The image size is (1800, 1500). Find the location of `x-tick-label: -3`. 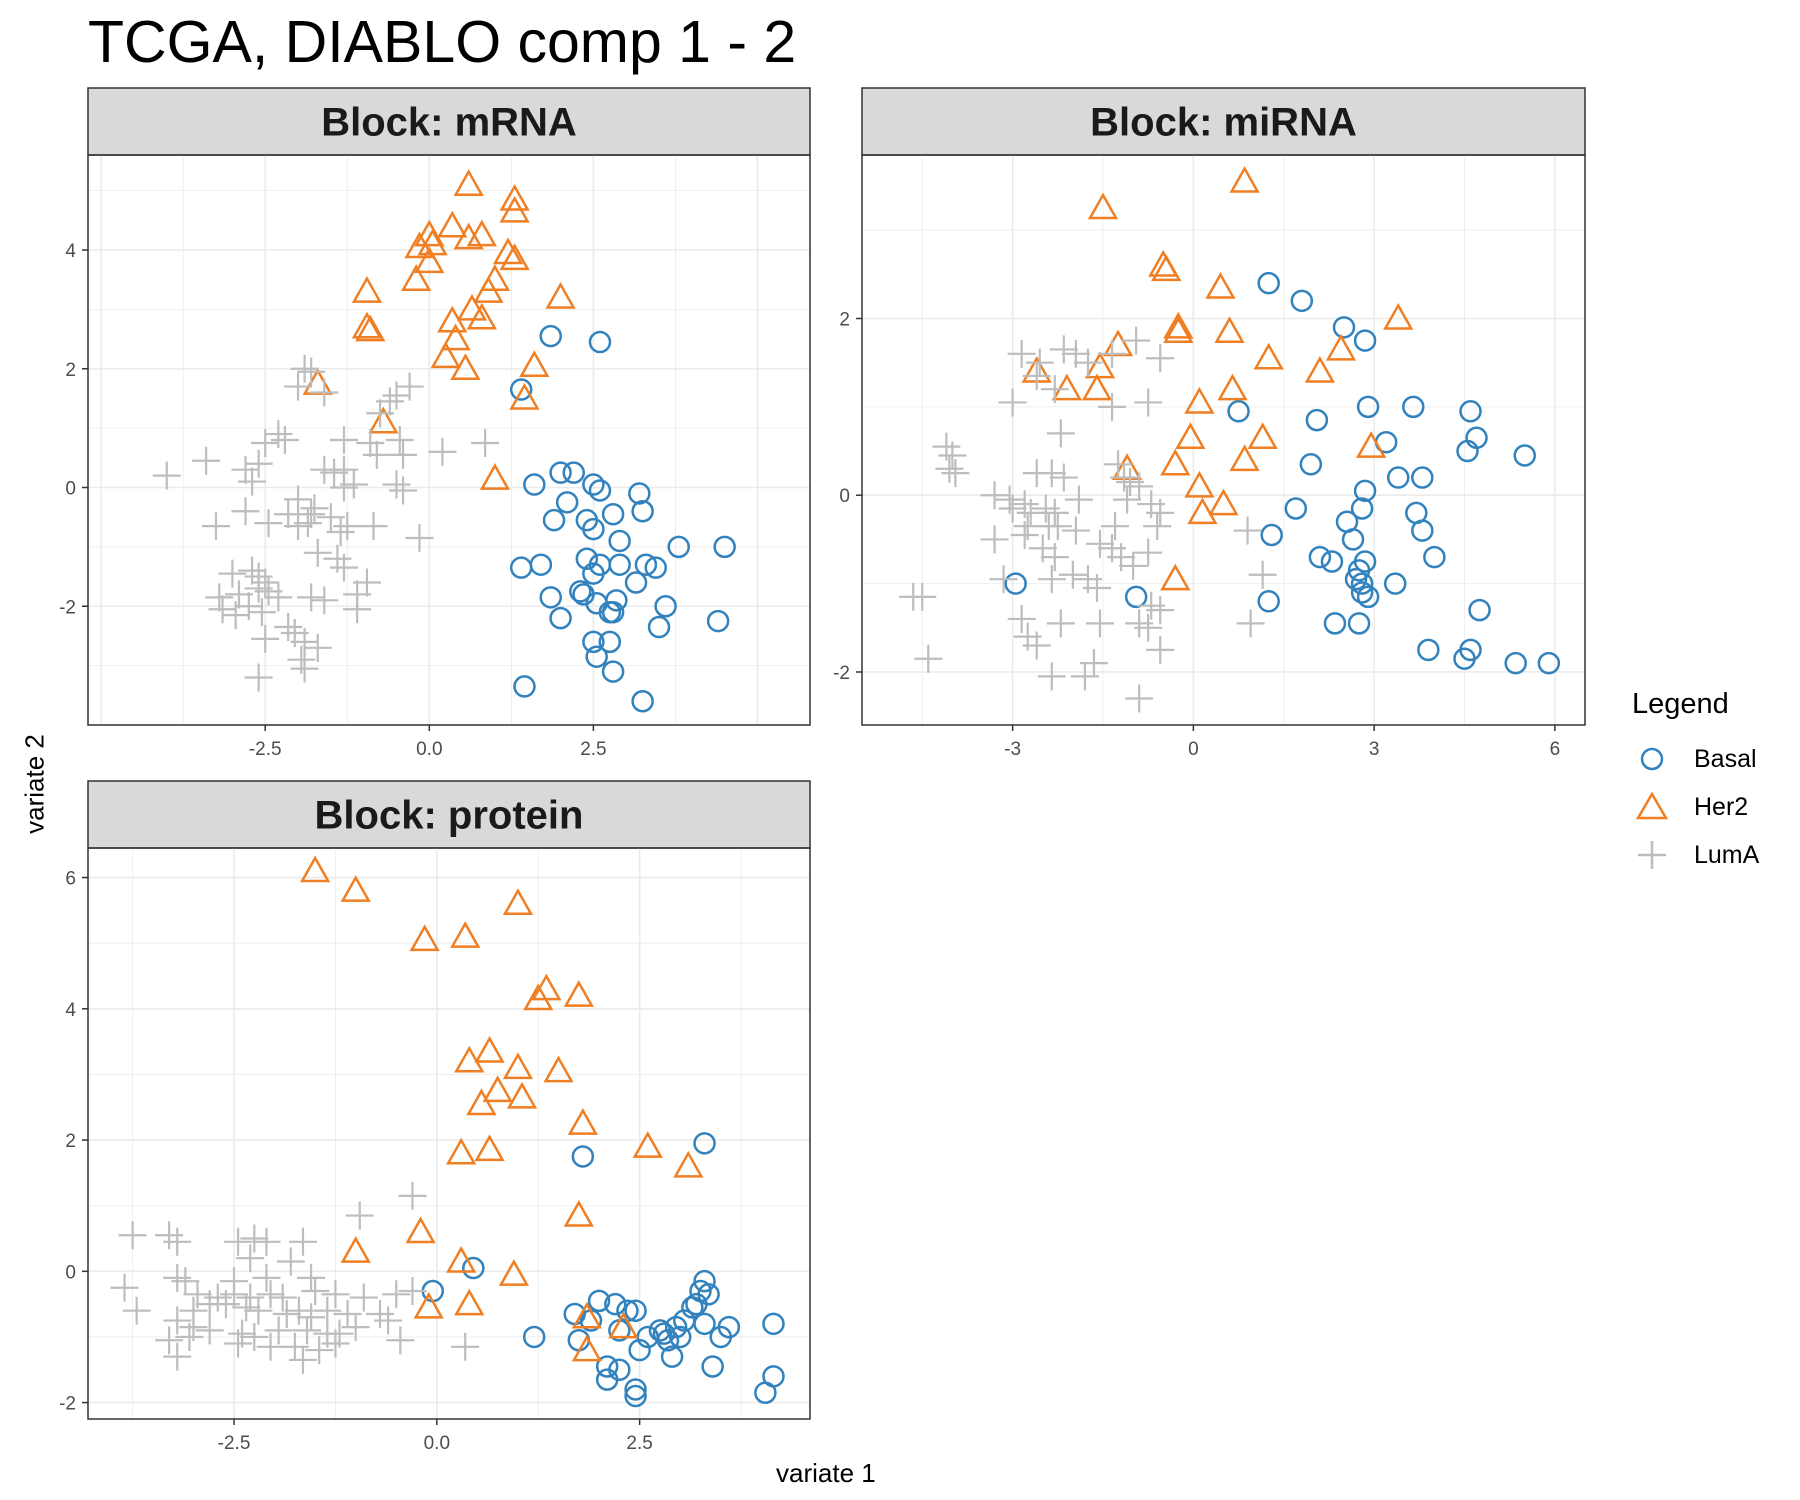

x-tick-label: -3 is located at coordinates (1012, 749).